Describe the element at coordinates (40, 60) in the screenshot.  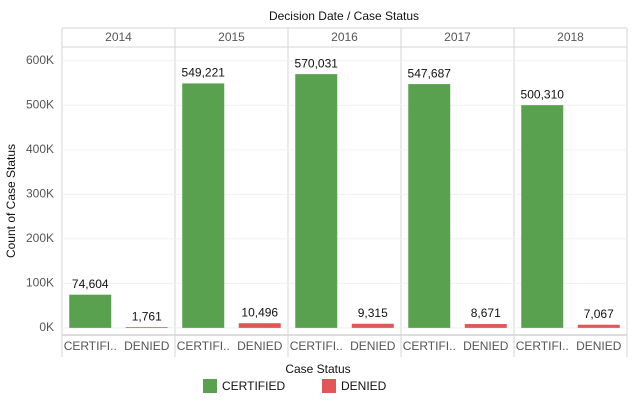
I see `y-tick-label: 600K` at that location.